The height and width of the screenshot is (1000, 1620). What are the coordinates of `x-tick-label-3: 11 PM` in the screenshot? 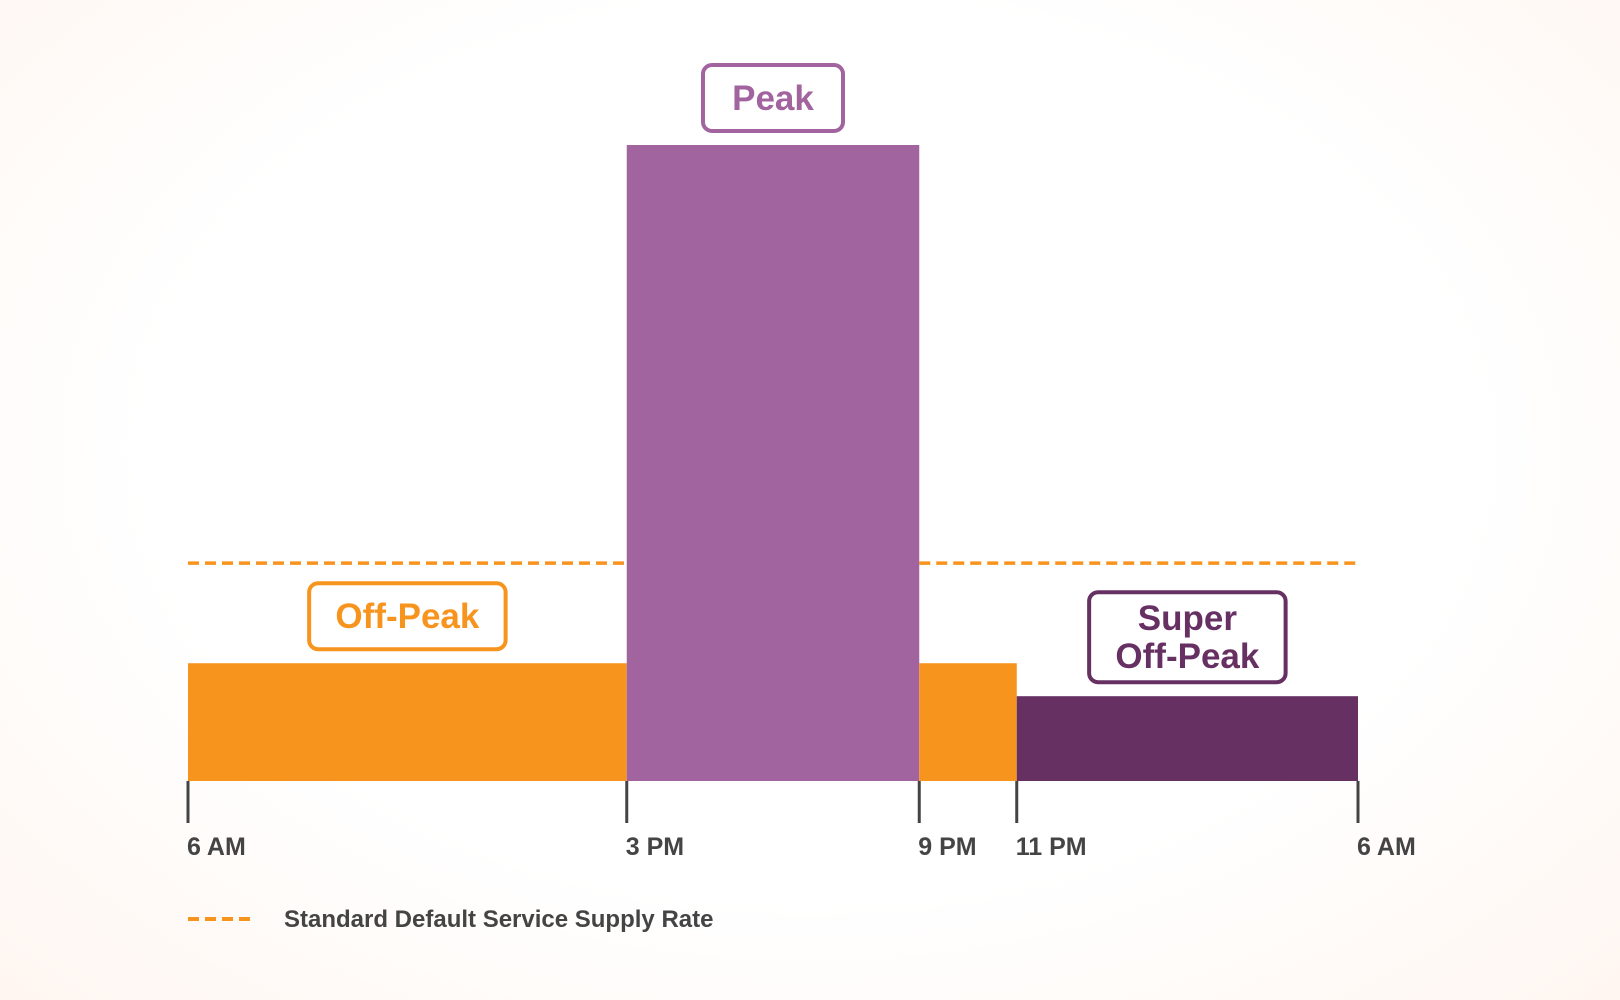 It's located at (1051, 847).